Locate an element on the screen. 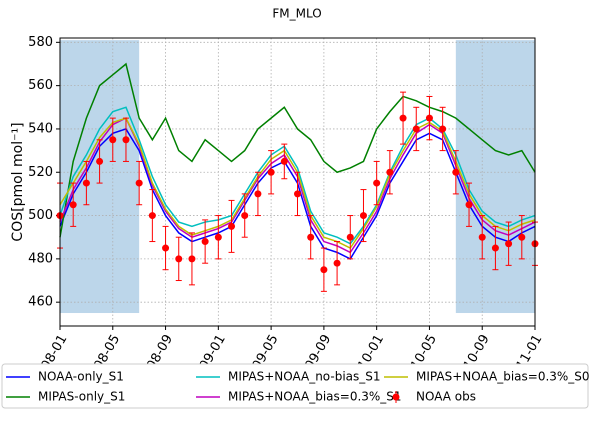 The image size is (591, 429). legend-label: MIPAS-only_S1 is located at coordinates (81, 397).